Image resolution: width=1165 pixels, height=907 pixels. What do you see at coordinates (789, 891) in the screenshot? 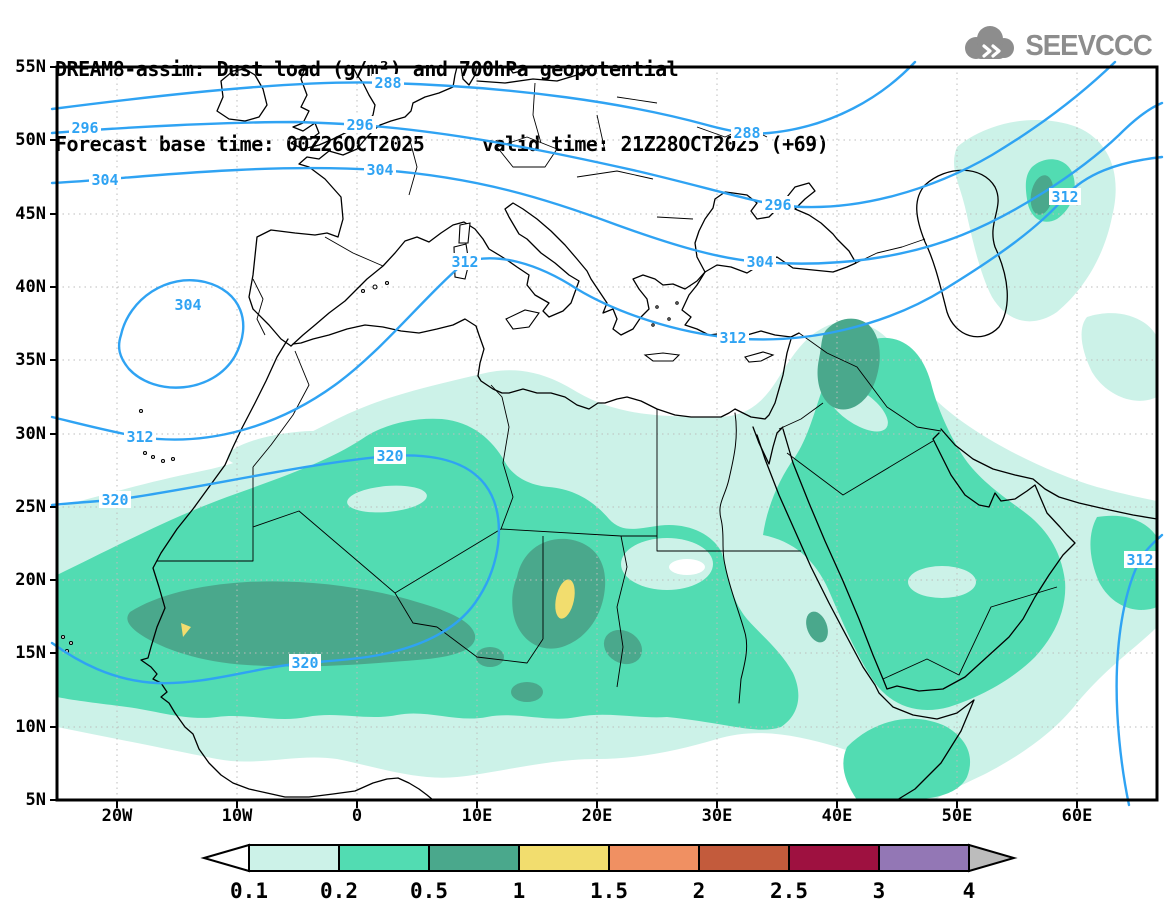
I see `colorbar-tick: 2.5` at bounding box center [789, 891].